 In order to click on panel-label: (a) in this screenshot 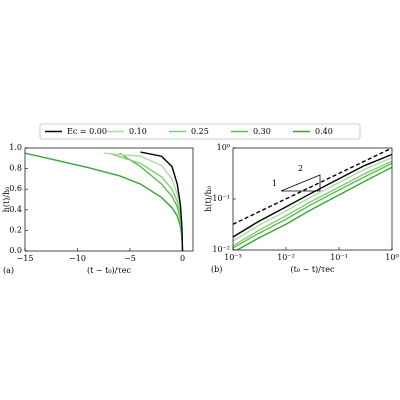, I will do `click(8, 270)`.